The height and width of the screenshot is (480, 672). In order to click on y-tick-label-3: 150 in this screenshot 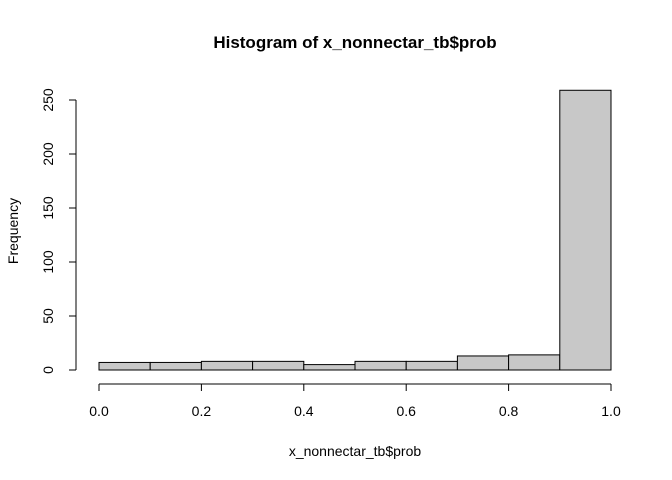, I will do `click(48, 208)`.